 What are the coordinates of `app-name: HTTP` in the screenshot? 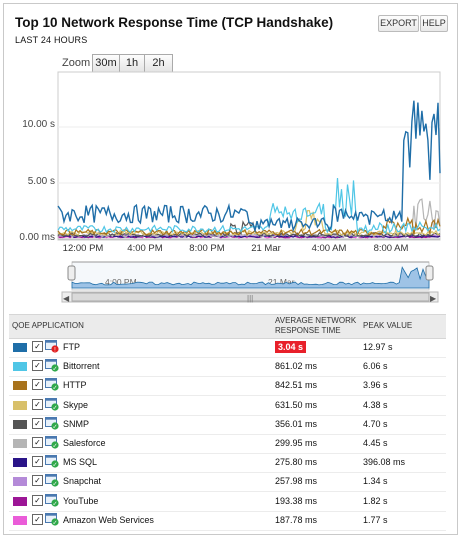 It's located at (75, 385).